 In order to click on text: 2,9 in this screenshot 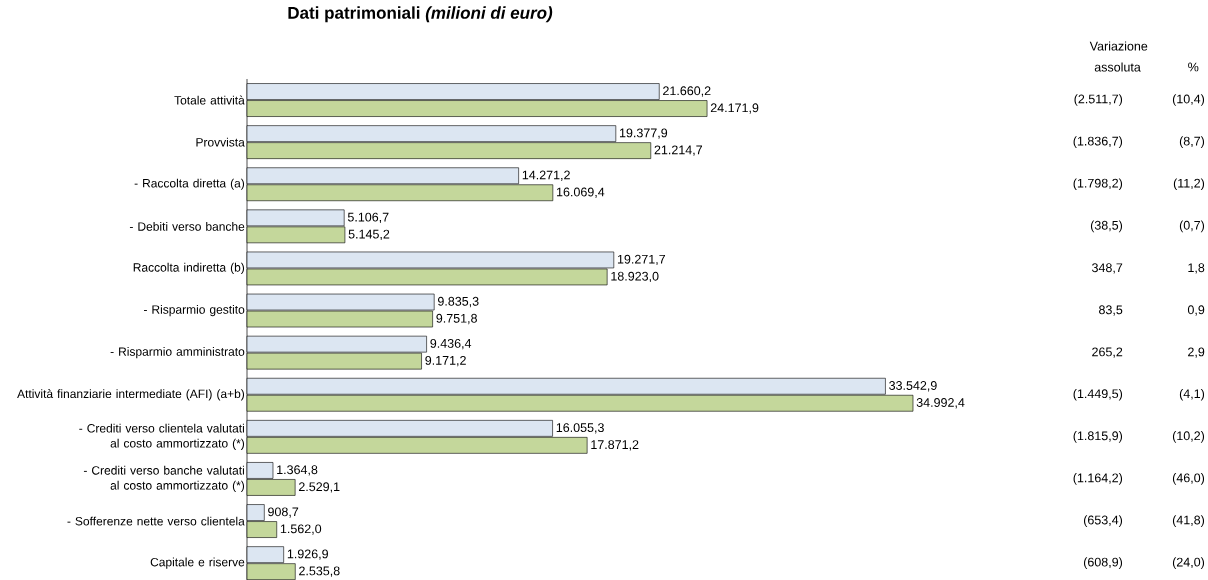, I will do `click(1196, 352)`.